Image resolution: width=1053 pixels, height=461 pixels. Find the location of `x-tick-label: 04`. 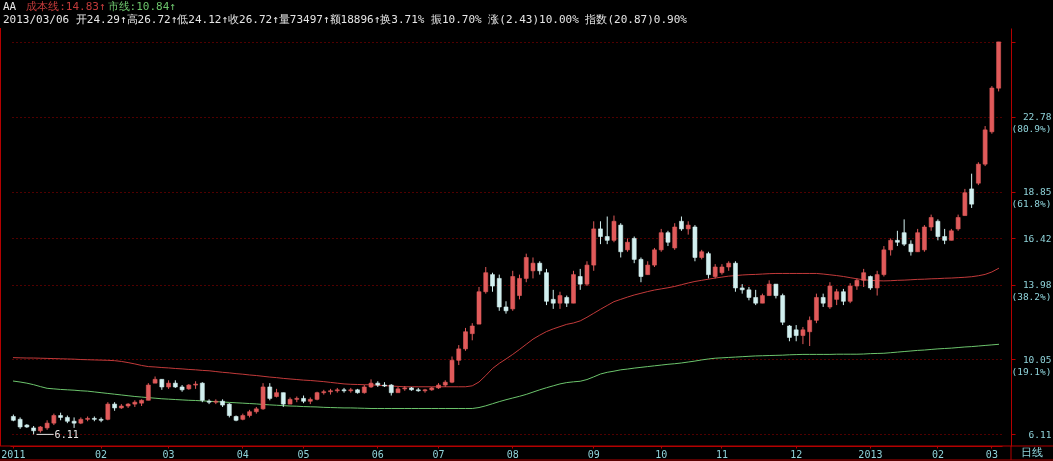

x-tick-label: 04 is located at coordinates (242, 454).